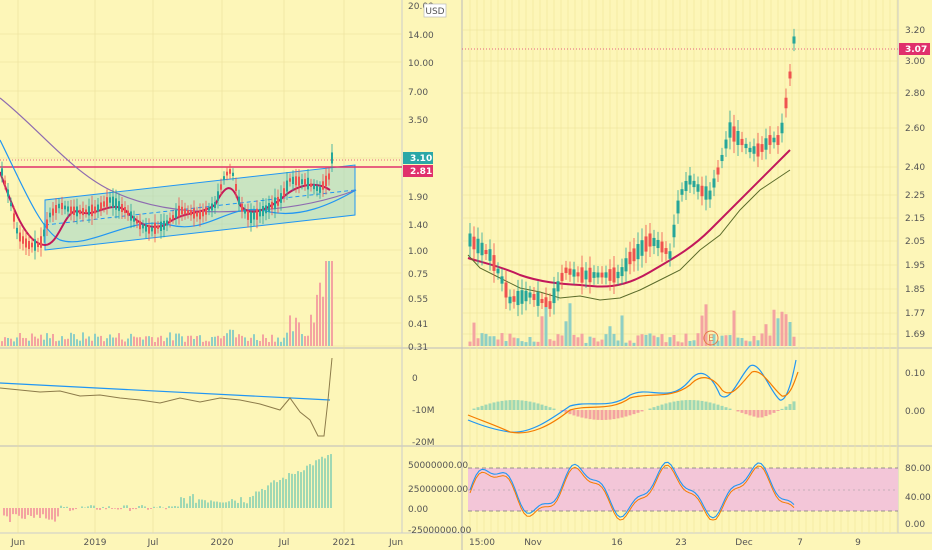  I want to click on stochastic-tick-label: 80.00, so click(918, 469).